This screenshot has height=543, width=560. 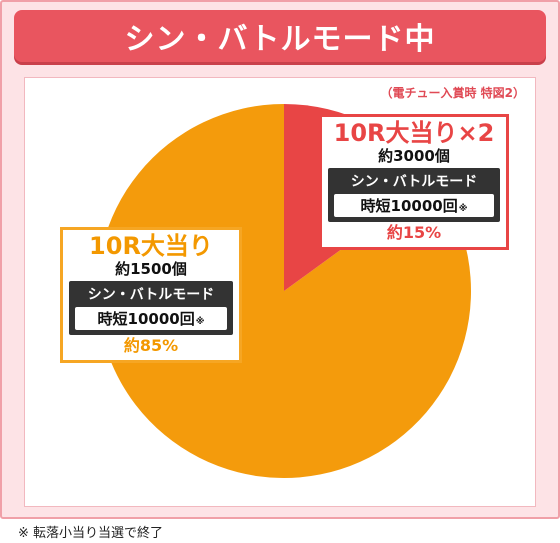 I want to click on label-10r-x2-jitan-mark: ※, so click(x=463, y=209).